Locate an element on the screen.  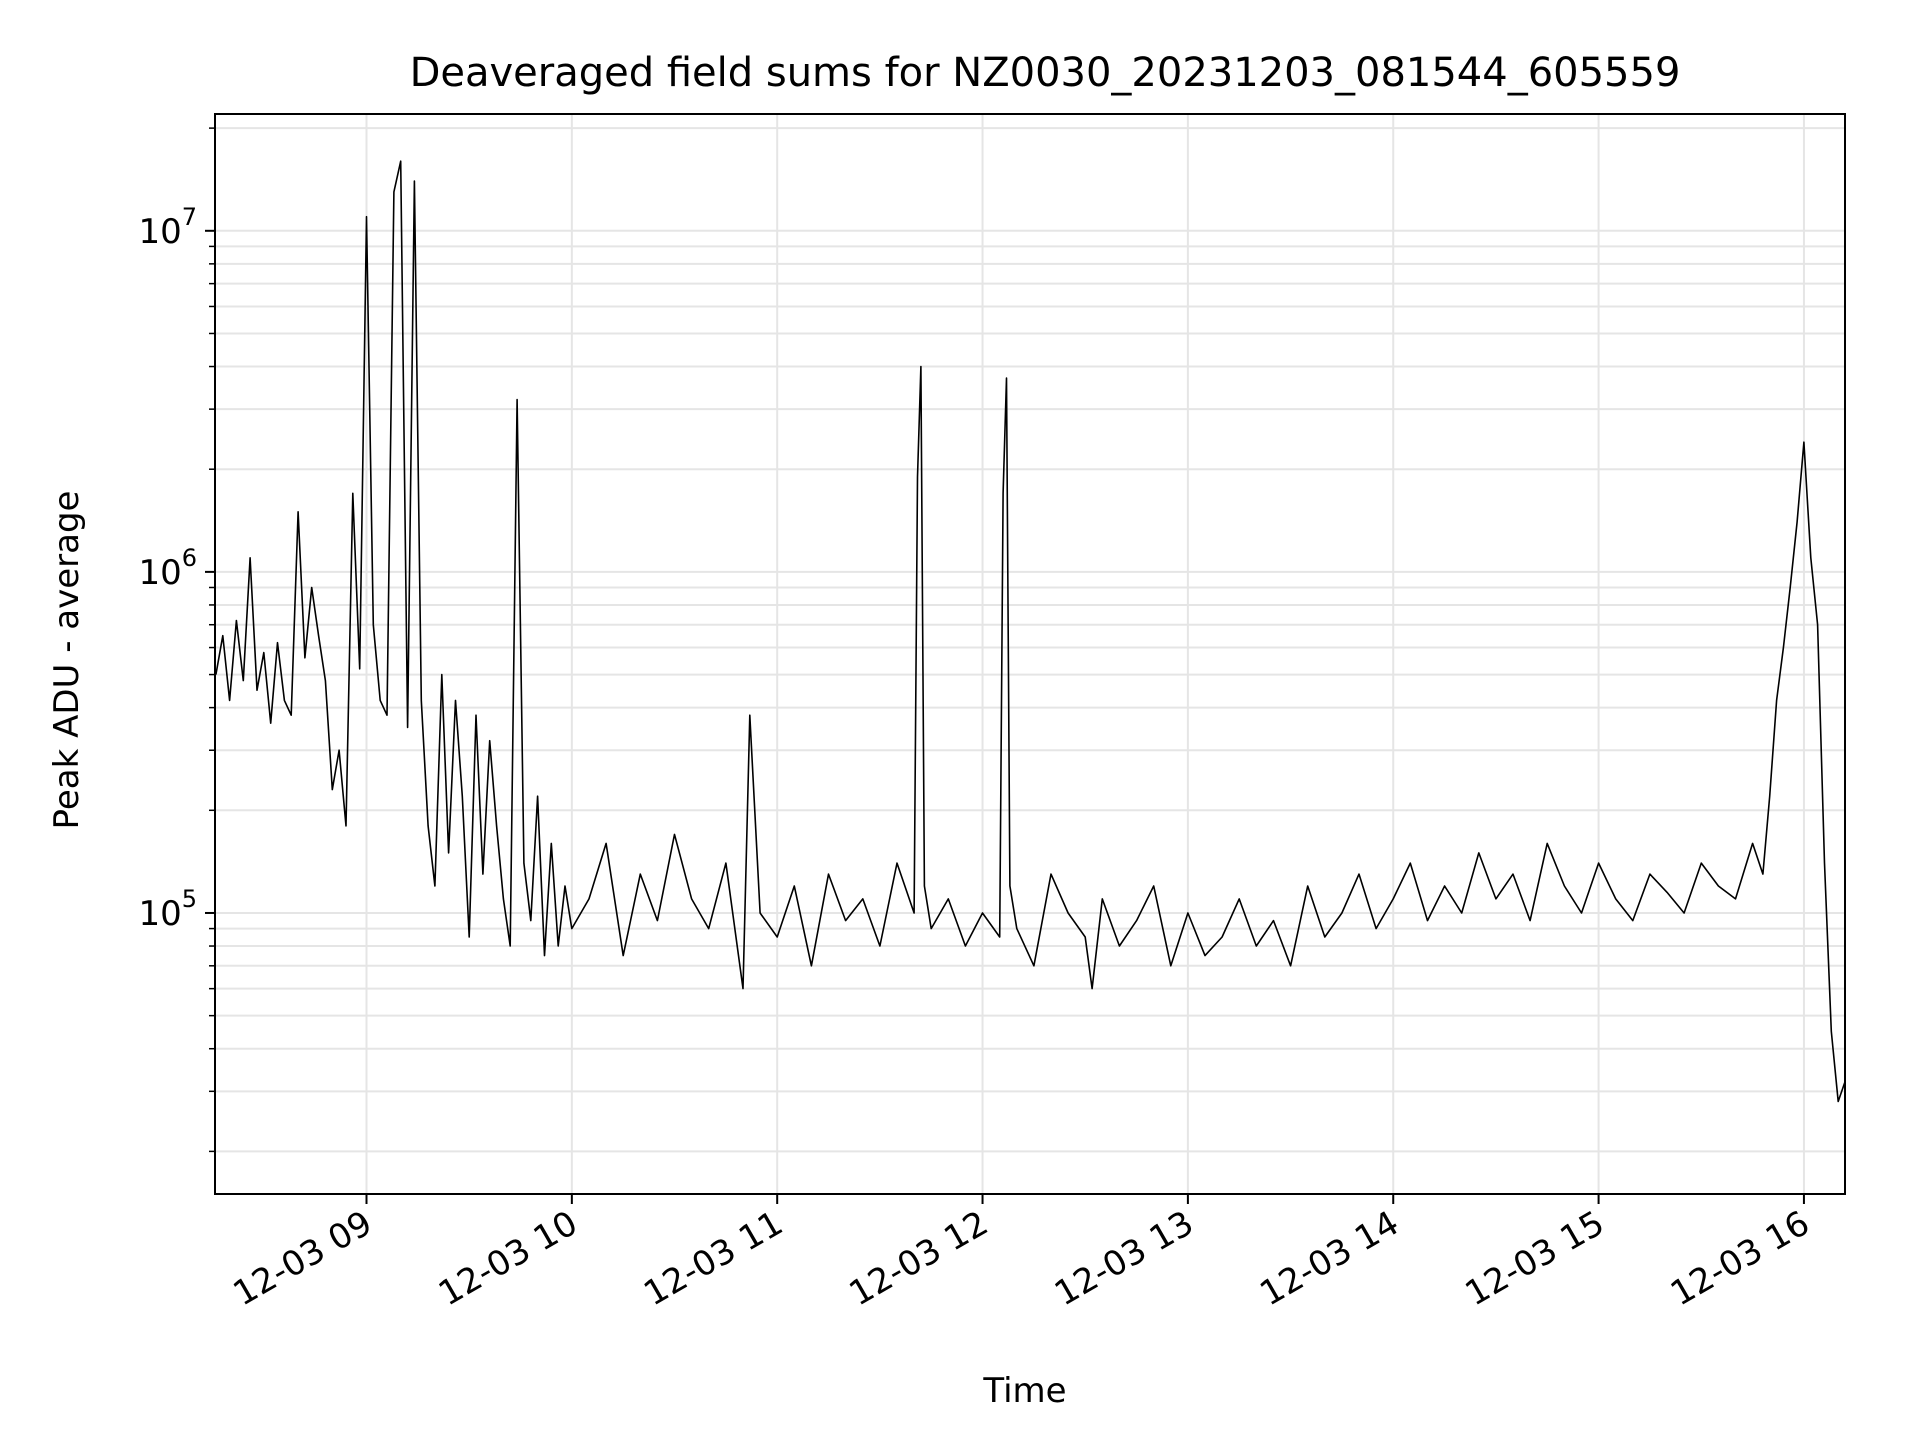
y-tick-label: 10⁶ is located at coordinates (167, 568).